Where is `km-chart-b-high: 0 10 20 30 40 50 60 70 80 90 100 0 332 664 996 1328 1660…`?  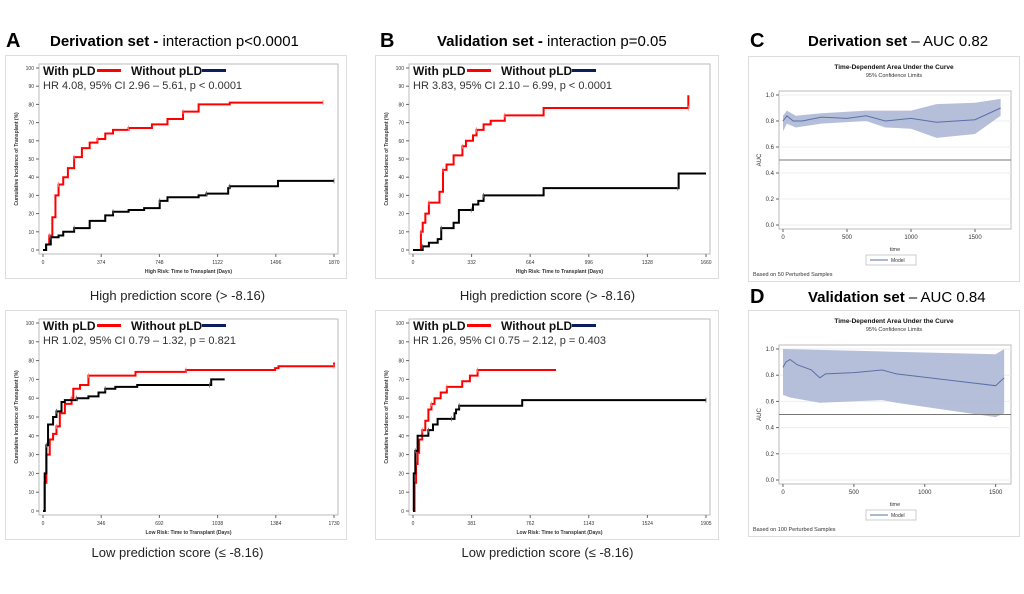
km-chart-b-high: 0 10 20 30 40 50 60 70 80 90 100 0 332 664 996 1328 1660… is located at coordinates (547, 167).